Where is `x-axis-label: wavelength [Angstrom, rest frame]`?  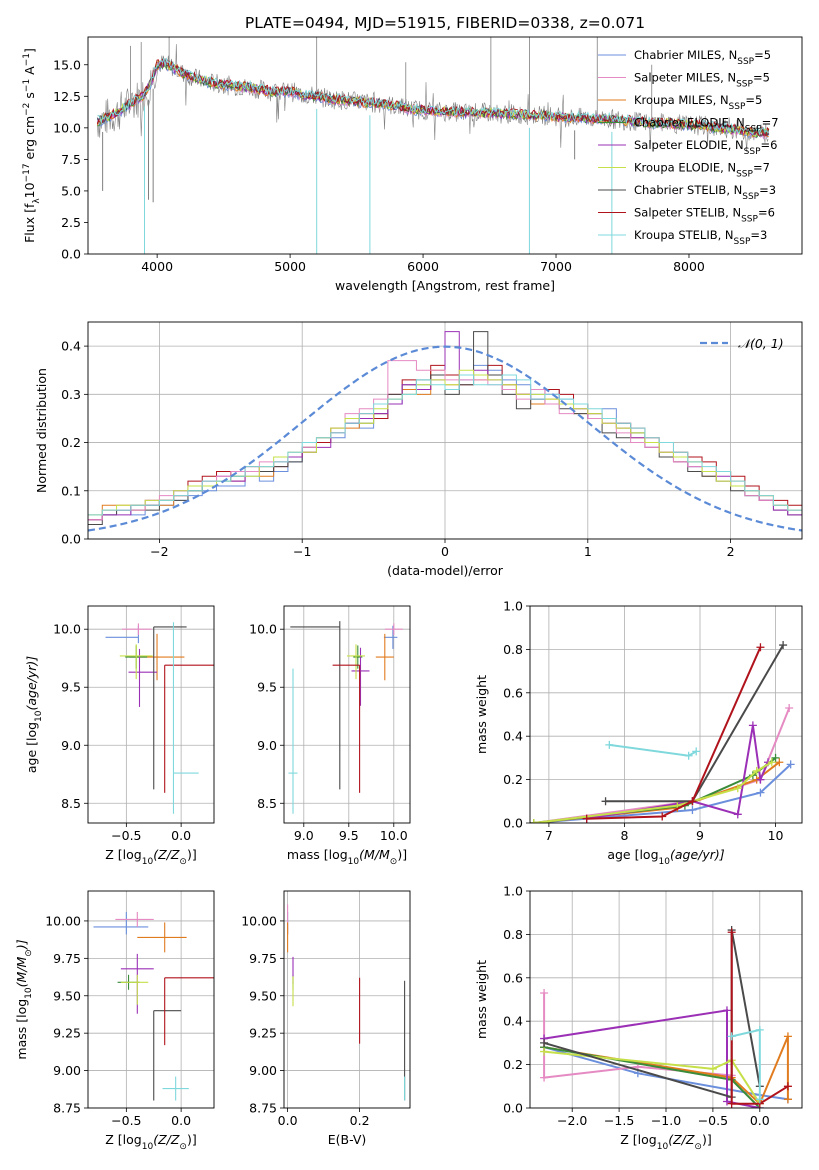 x-axis-label: wavelength [Angstrom, rest frame] is located at coordinates (445, 285).